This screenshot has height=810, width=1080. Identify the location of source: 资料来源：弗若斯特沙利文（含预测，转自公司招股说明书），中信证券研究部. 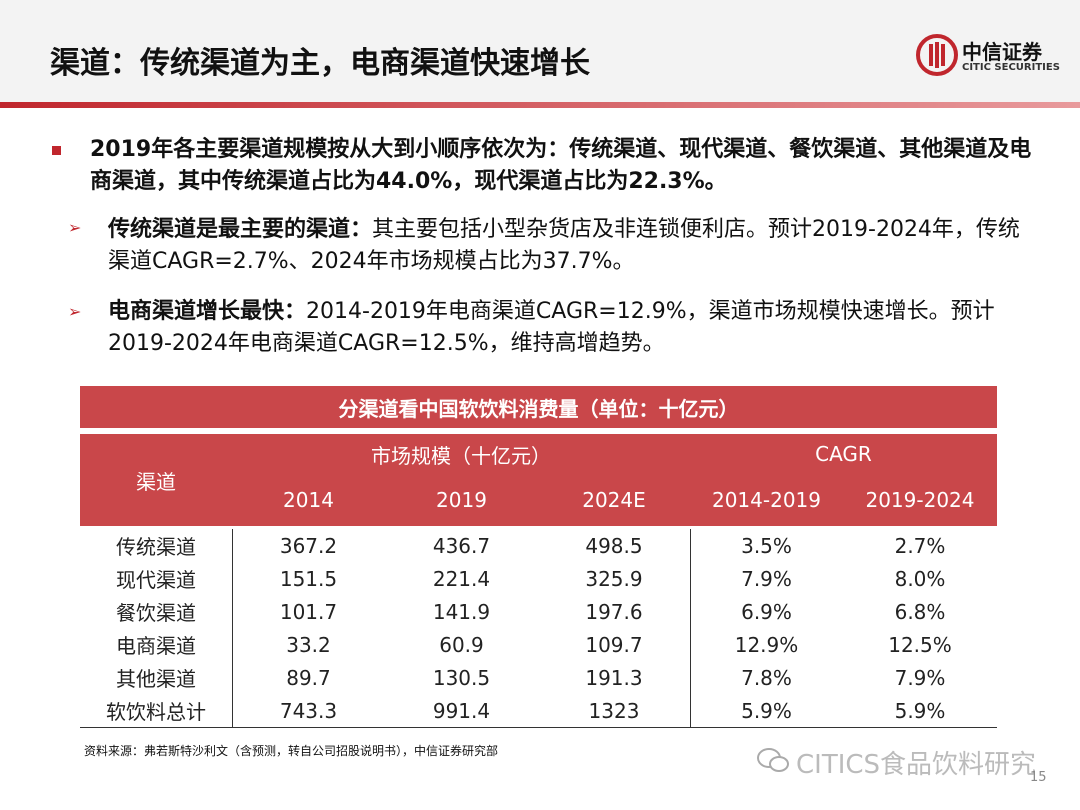
(291, 751).